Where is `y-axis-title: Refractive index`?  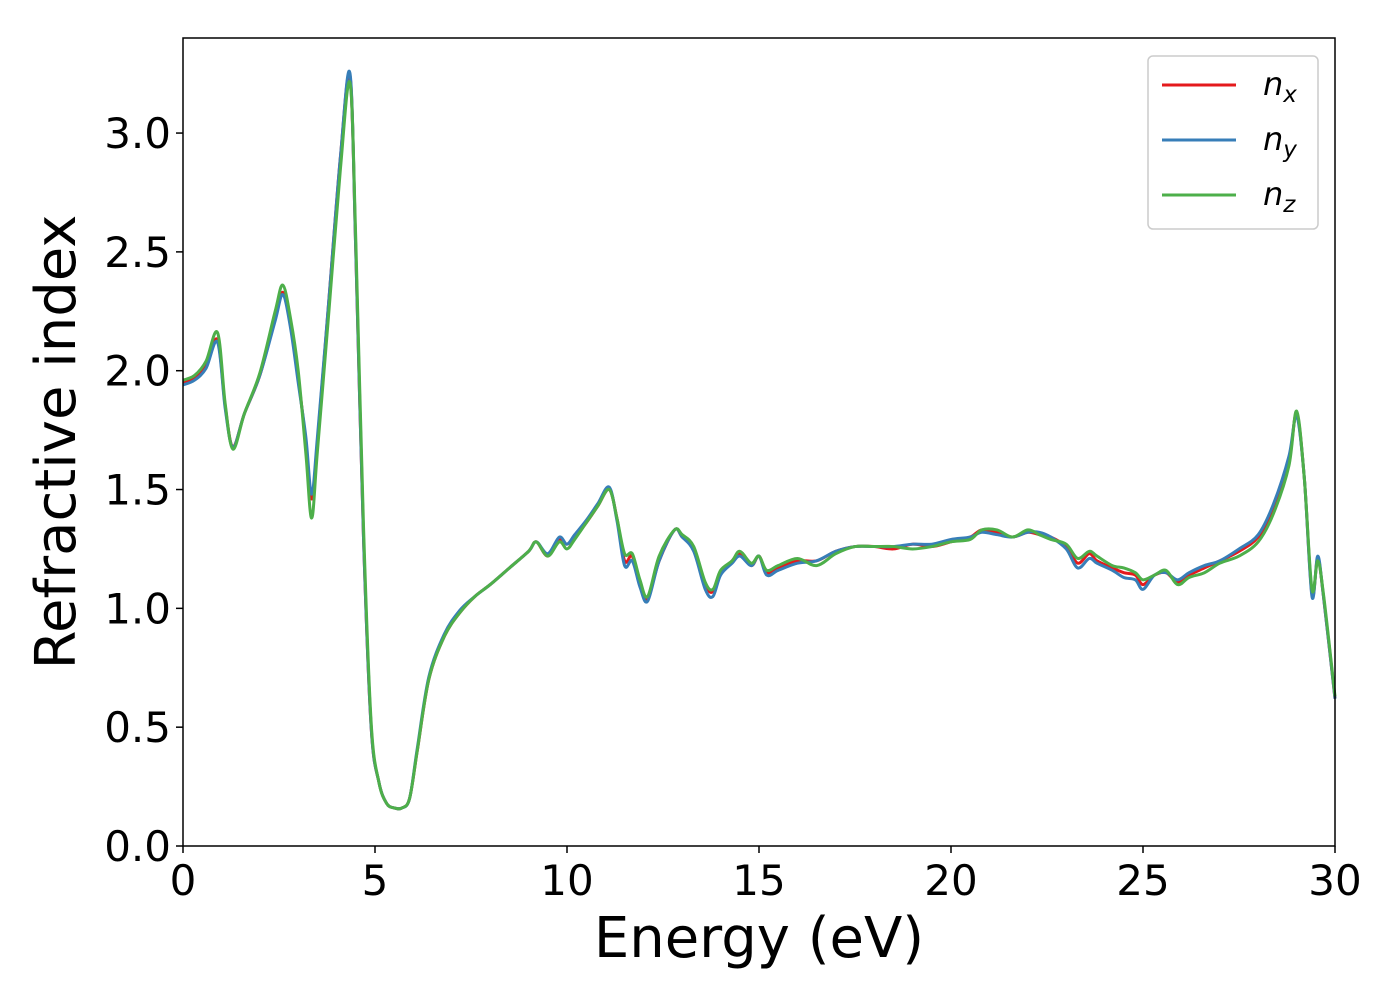
y-axis-title: Refractive index is located at coordinates (56, 442).